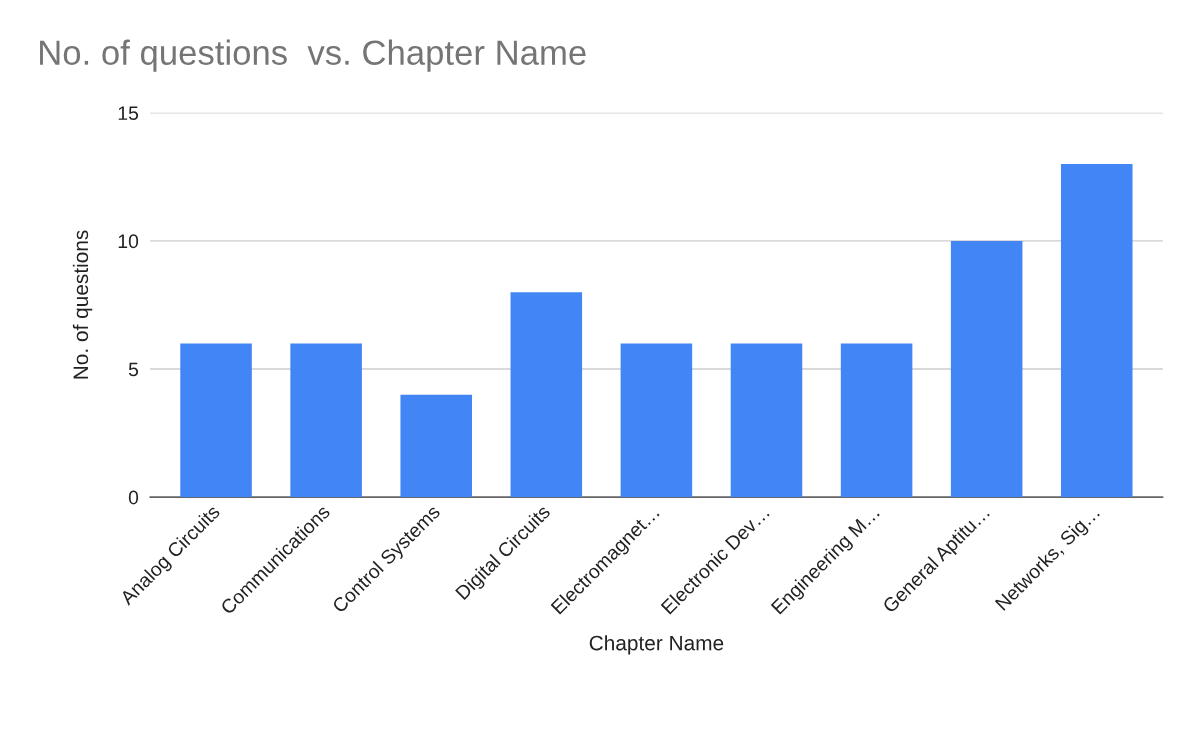 This screenshot has height=742, width=1200. What do you see at coordinates (133, 369) in the screenshot?
I see `y-tick-label: 5` at bounding box center [133, 369].